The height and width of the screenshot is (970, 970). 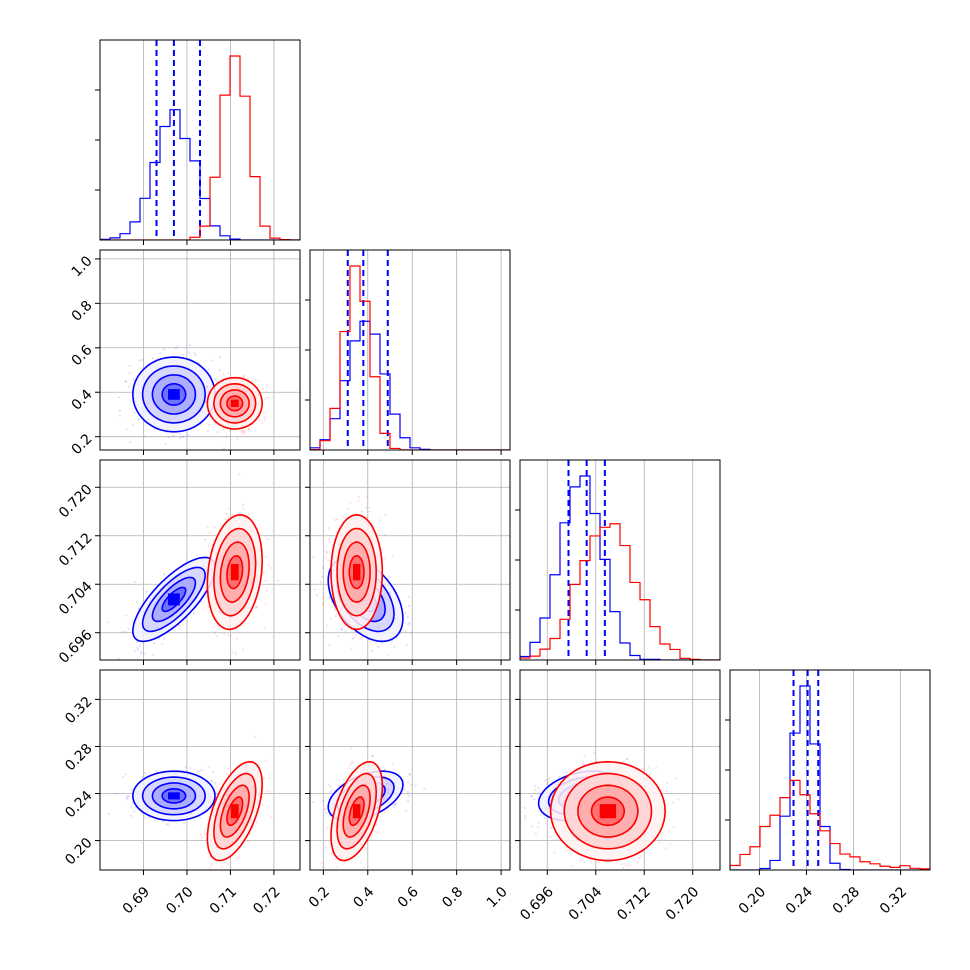 What do you see at coordinates (136, 900) in the screenshot?
I see `x-tick-label: 0.69` at bounding box center [136, 900].